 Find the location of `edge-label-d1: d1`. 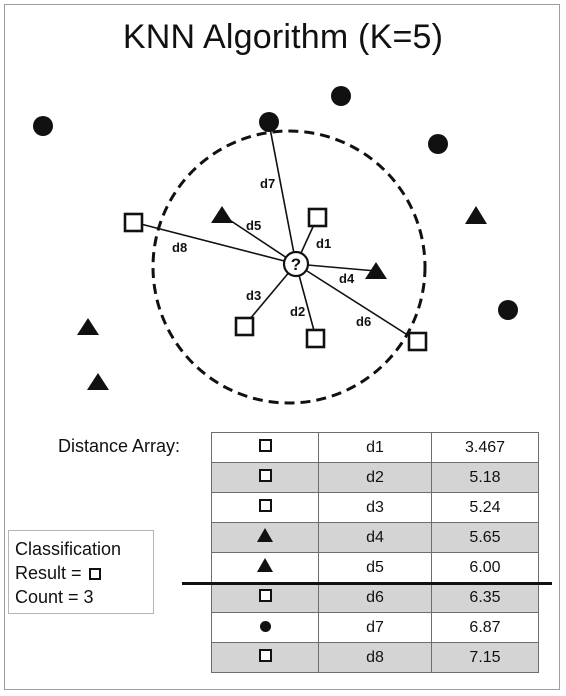

edge-label-d1: d1 is located at coordinates (323, 243).